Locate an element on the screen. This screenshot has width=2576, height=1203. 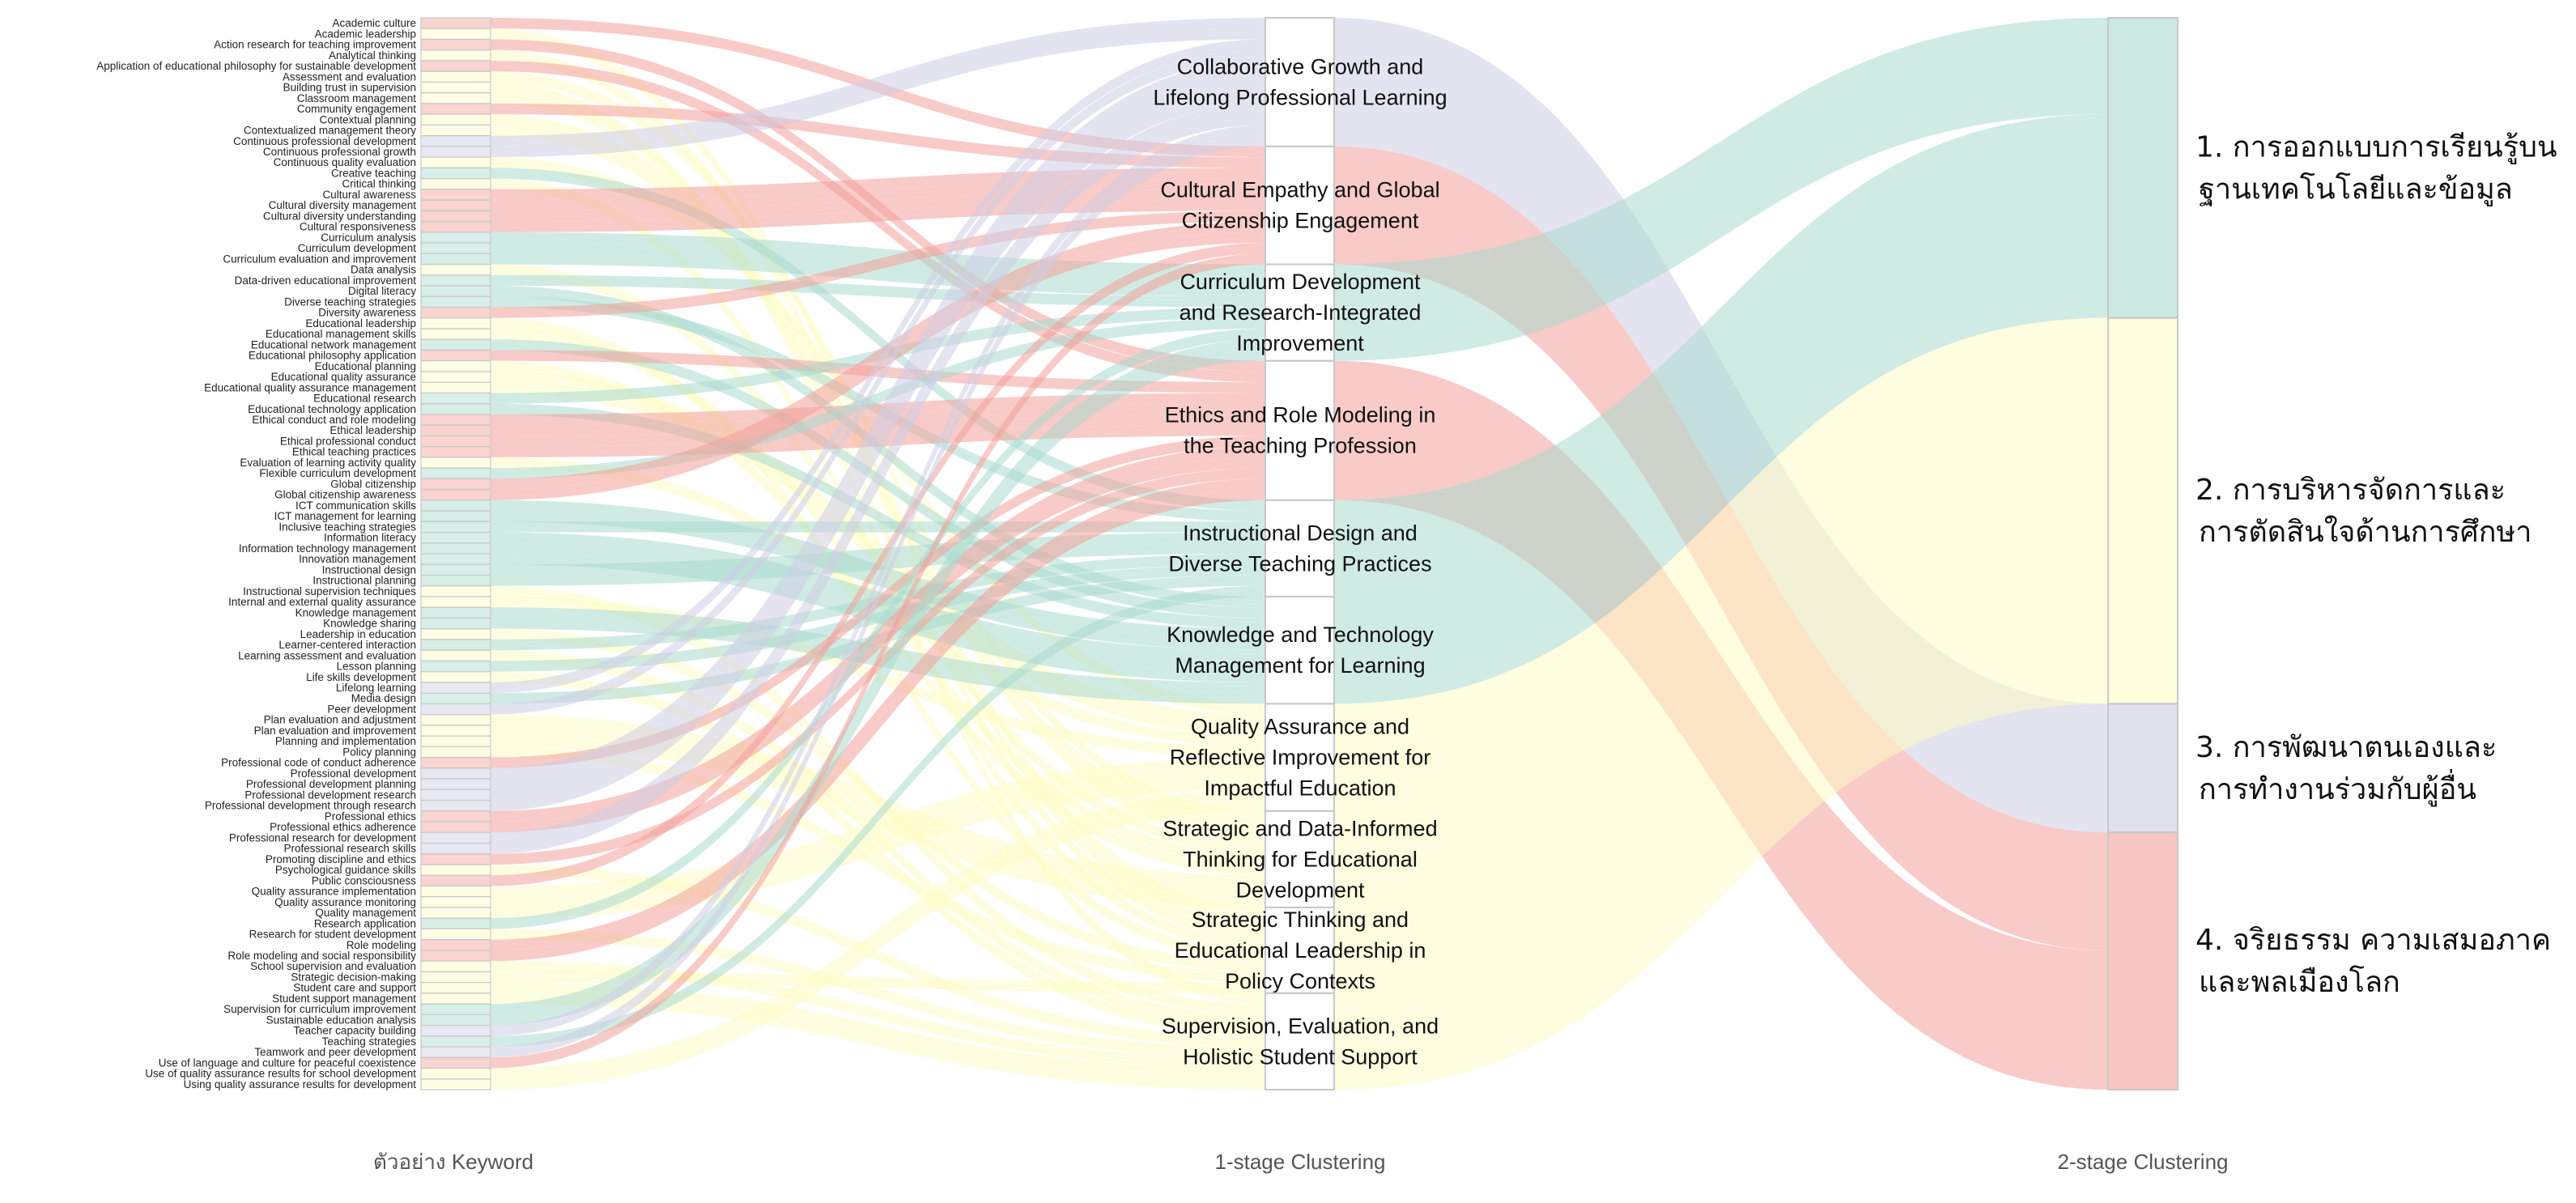
keyword-label: Psychological guidance skills is located at coordinates (345, 870).